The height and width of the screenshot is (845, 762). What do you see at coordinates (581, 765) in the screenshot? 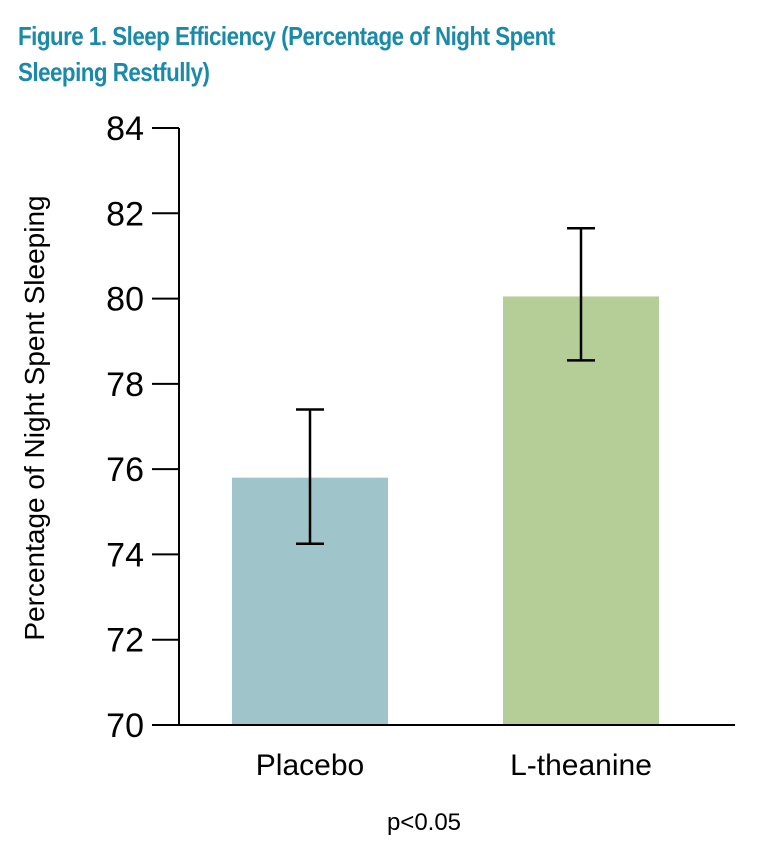
I see `x-tick-label: L-theanine` at bounding box center [581, 765].